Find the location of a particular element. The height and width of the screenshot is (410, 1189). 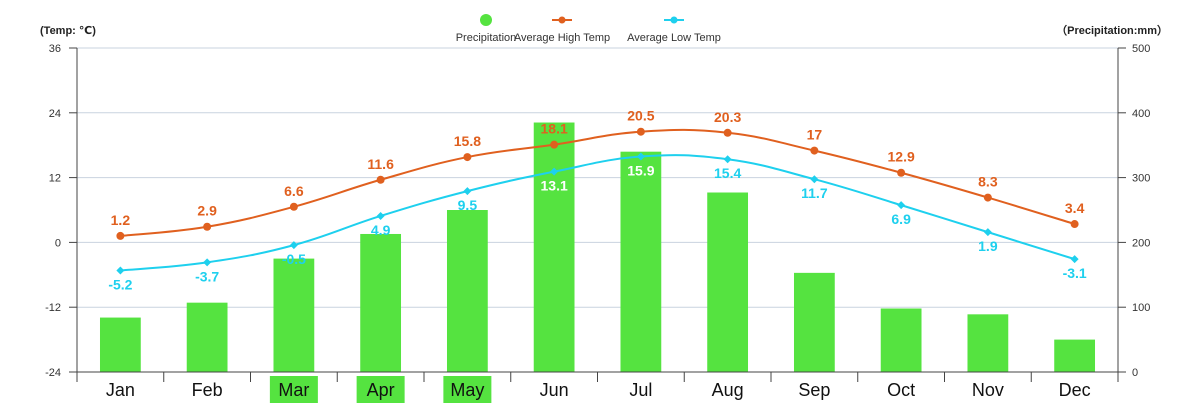

month-label: Feb is located at coordinates (207, 390).